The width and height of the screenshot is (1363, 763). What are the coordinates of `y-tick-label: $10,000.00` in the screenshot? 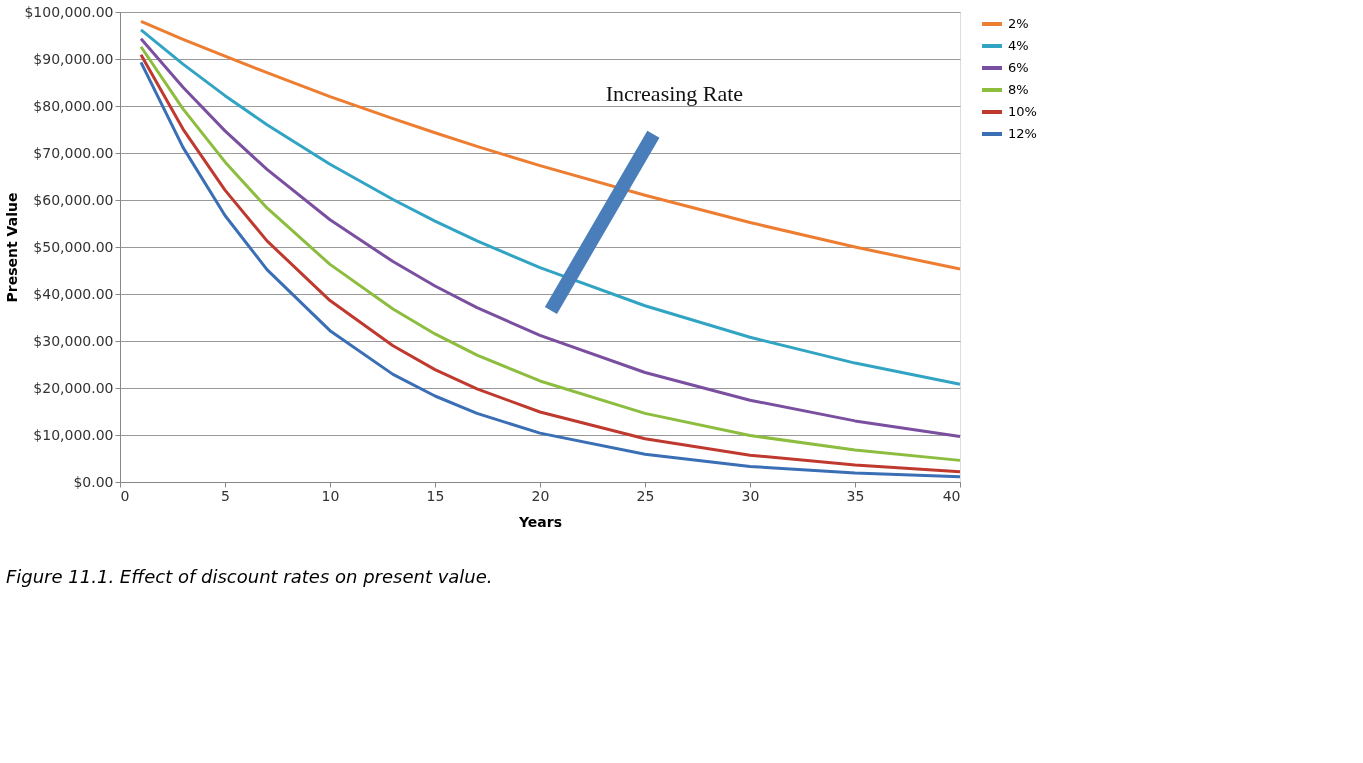 It's located at (73, 434).